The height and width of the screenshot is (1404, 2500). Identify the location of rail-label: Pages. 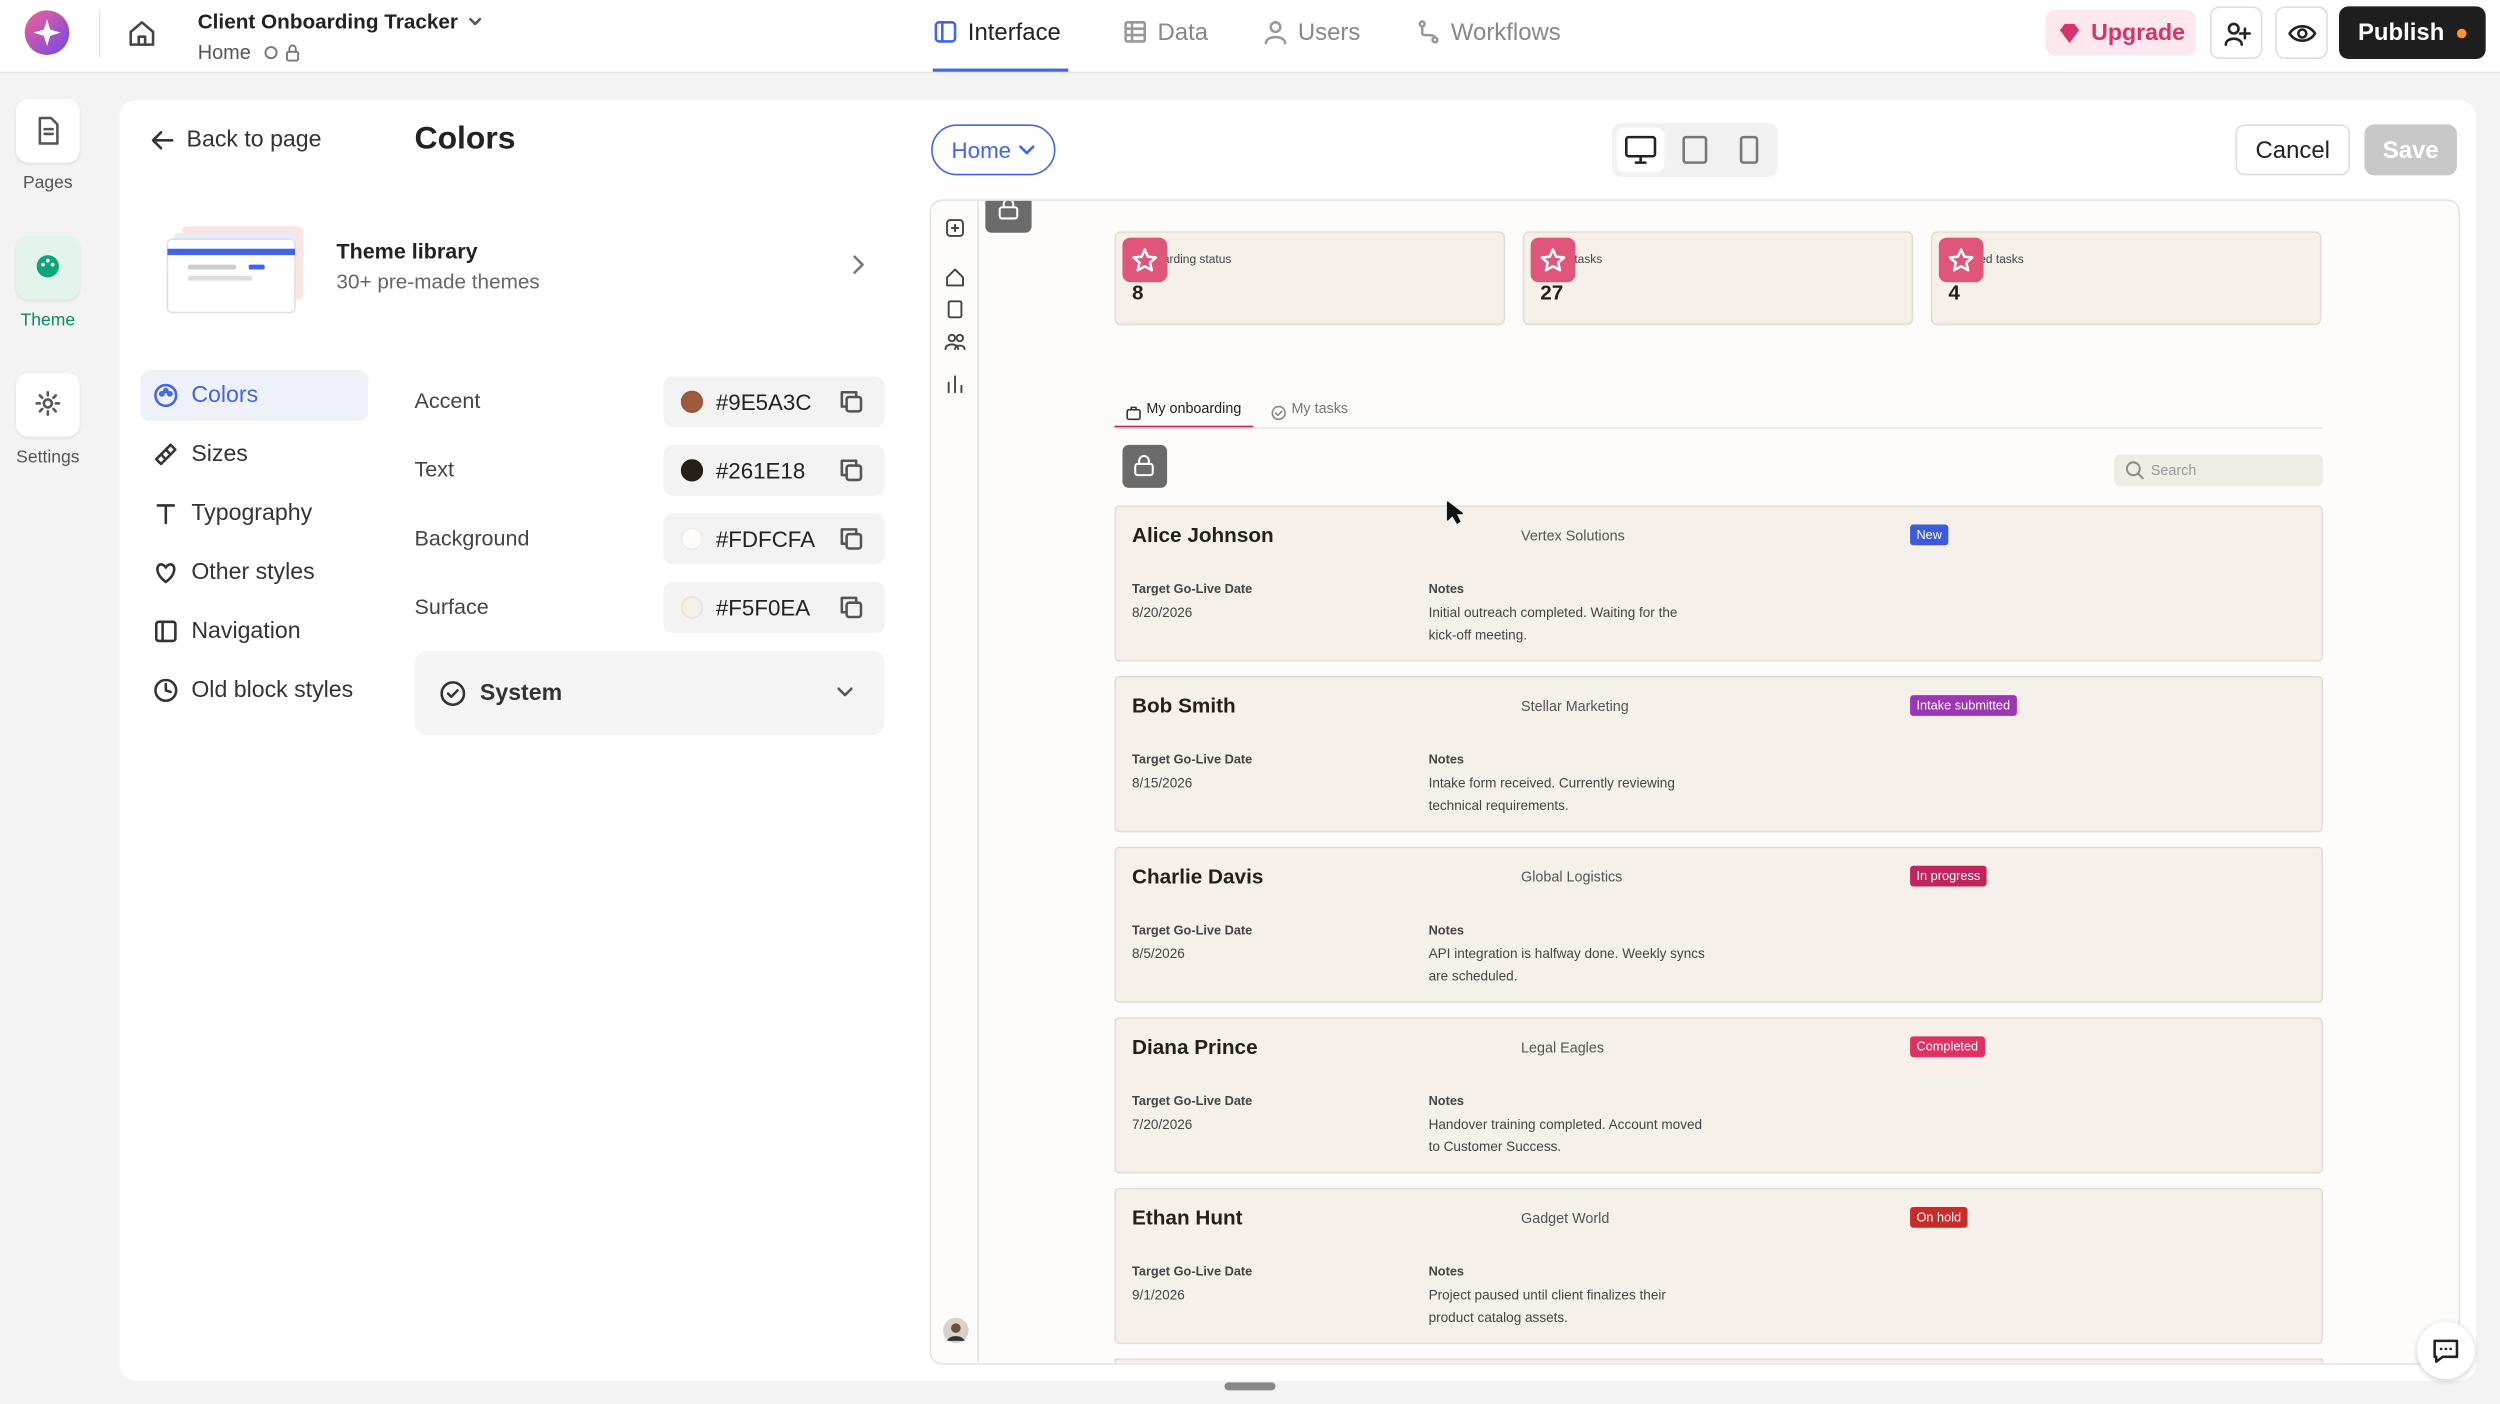
(47, 183).